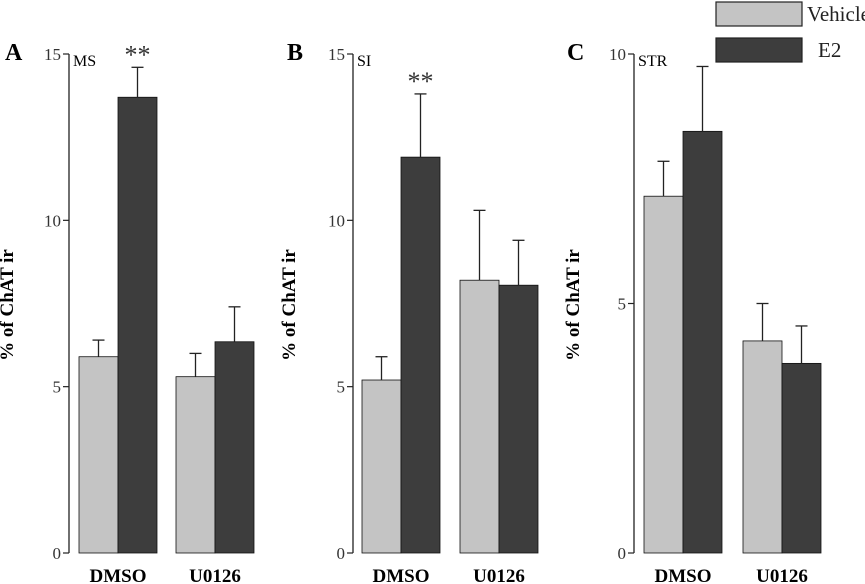 Image resolution: width=865 pixels, height=584 pixels. Describe the element at coordinates (9, 305) in the screenshot. I see `panel-a-y-axis-label: % of ChAT ir` at that location.